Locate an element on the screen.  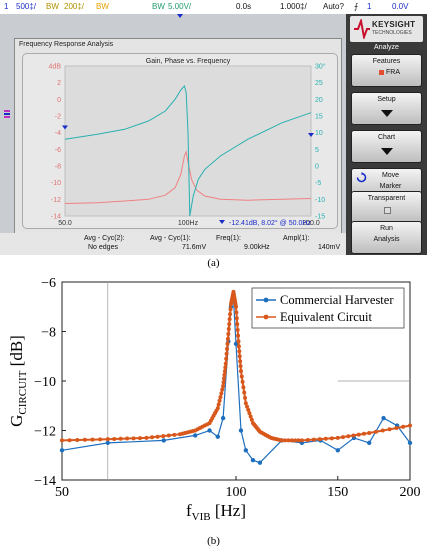
phase-axis-tick: 5 is located at coordinates (317, 150).